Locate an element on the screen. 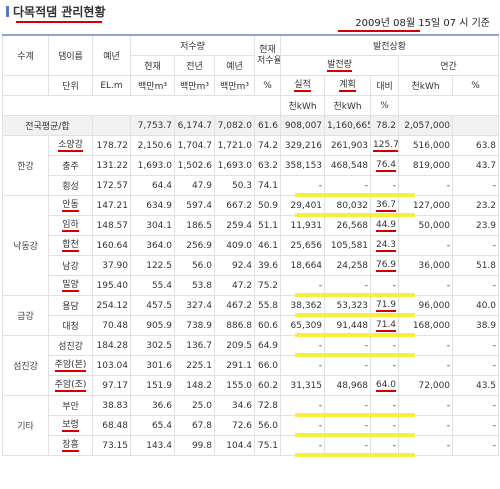 This screenshot has width=500, height=489. dam-cell: 합천 is located at coordinates (70, 245).